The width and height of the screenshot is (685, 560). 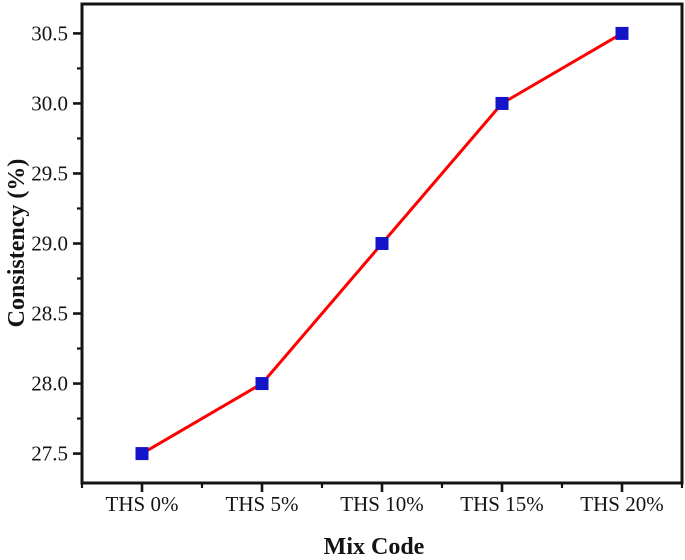 I want to click on y-tick-label: 28.0, so click(x=49, y=384).